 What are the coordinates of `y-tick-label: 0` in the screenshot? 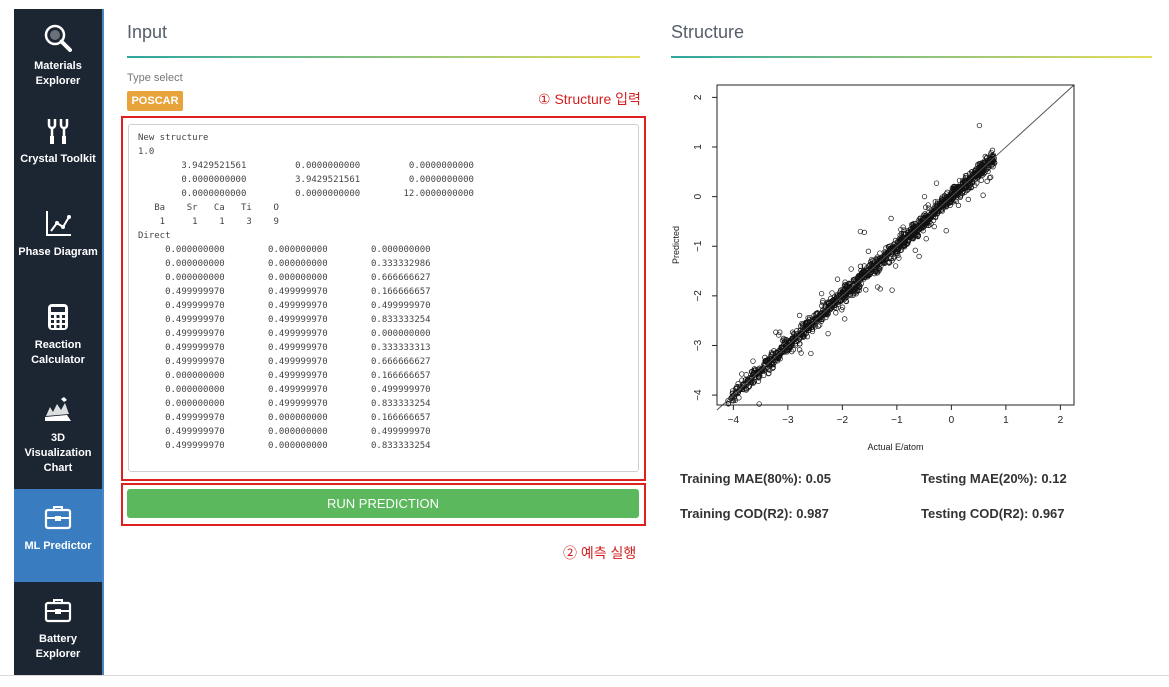 It's located at (698, 196).